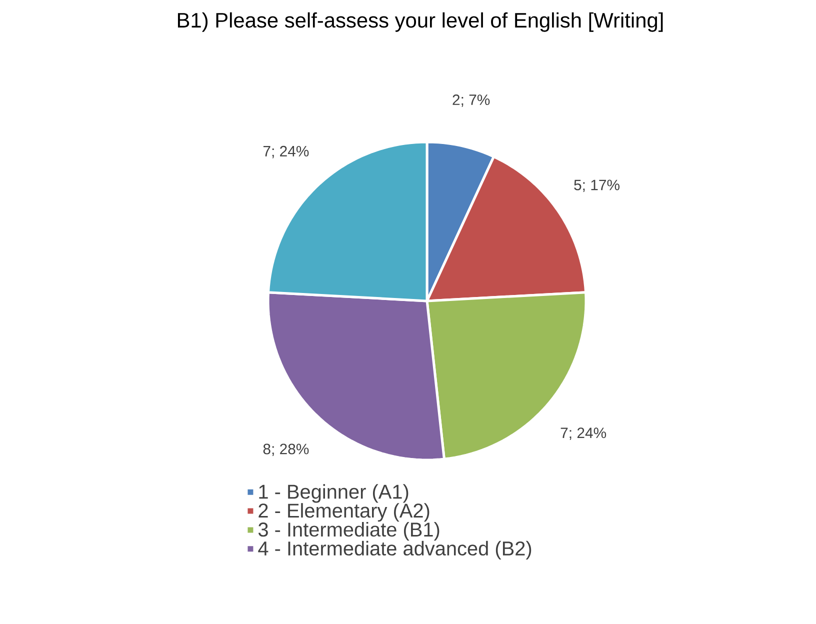 The image size is (816, 624). Describe the element at coordinates (344, 512) in the screenshot. I see `legend-label: 2 - Elementary (A2)` at that location.